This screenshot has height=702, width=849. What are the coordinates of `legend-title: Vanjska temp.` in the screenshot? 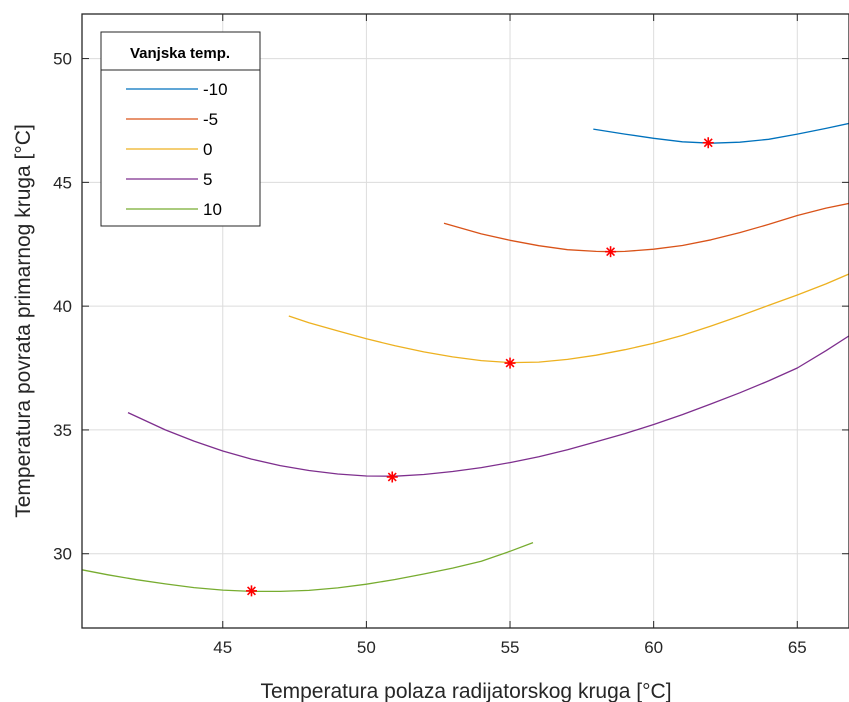 It's located at (180, 53).